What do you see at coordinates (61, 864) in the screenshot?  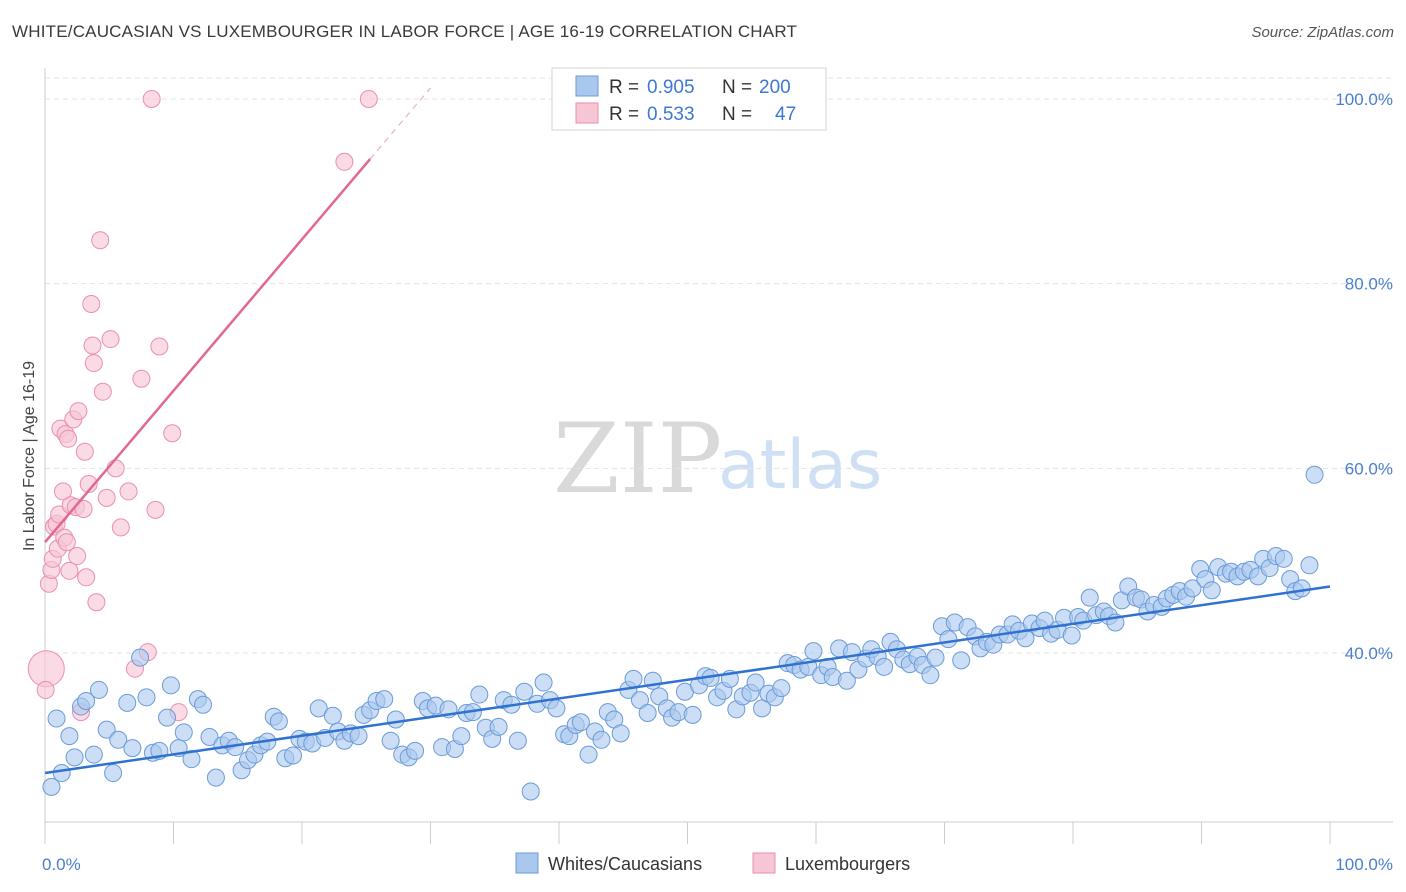 I see `x-tick-label: 0.0%` at bounding box center [61, 864].